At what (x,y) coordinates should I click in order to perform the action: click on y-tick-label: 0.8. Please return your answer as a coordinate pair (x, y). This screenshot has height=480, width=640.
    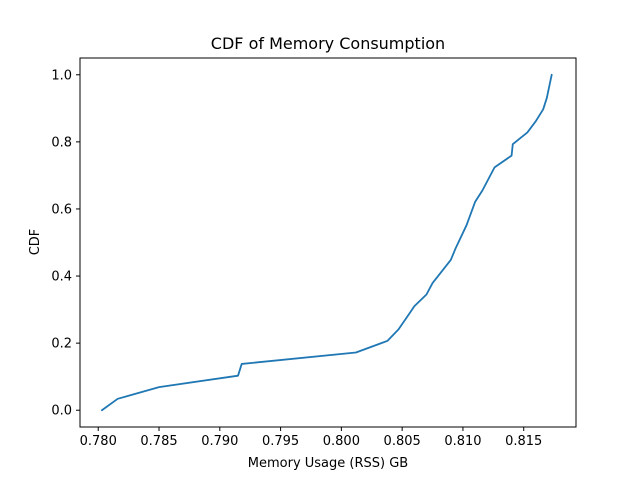
    Looking at the image, I should click on (61, 142).